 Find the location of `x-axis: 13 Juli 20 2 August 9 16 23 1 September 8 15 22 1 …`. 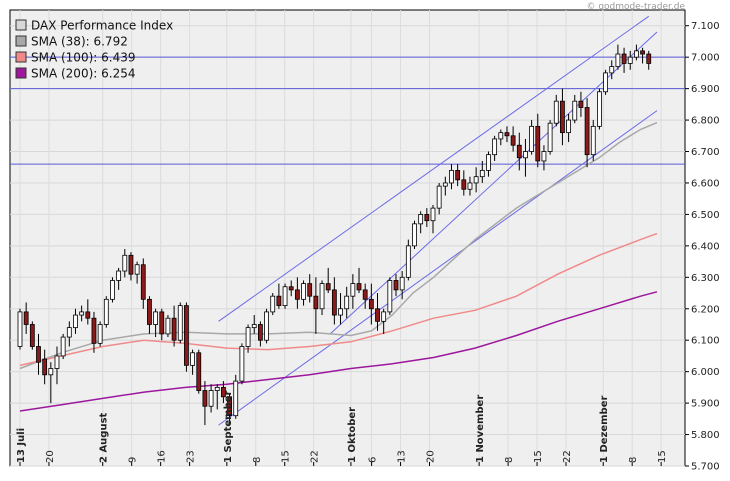

x-axis: 13 Juli 20 2 August 9 16 23 1 September 8 15 22 1 … is located at coordinates (342, 428).